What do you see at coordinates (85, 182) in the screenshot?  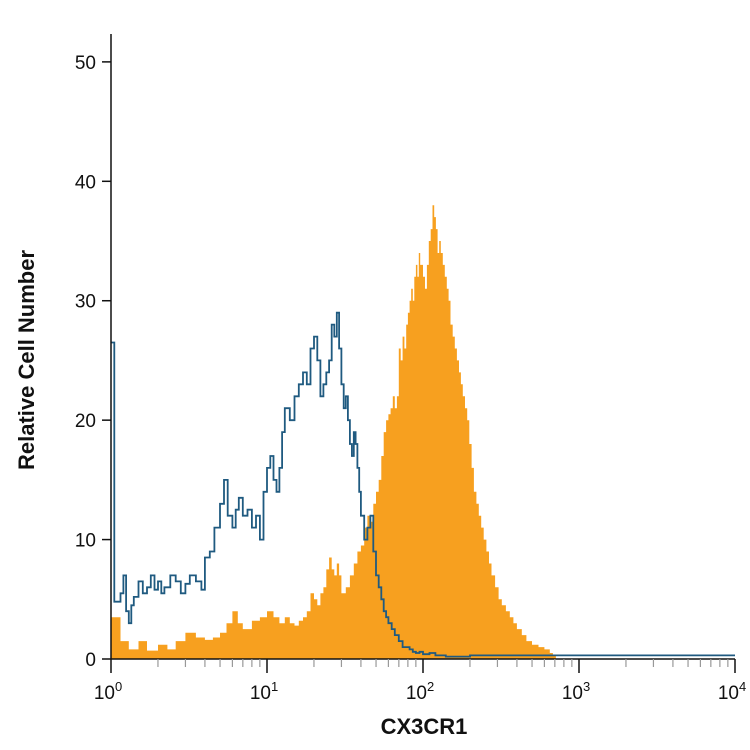 I see `y-tick-label-40: 40` at bounding box center [85, 182].